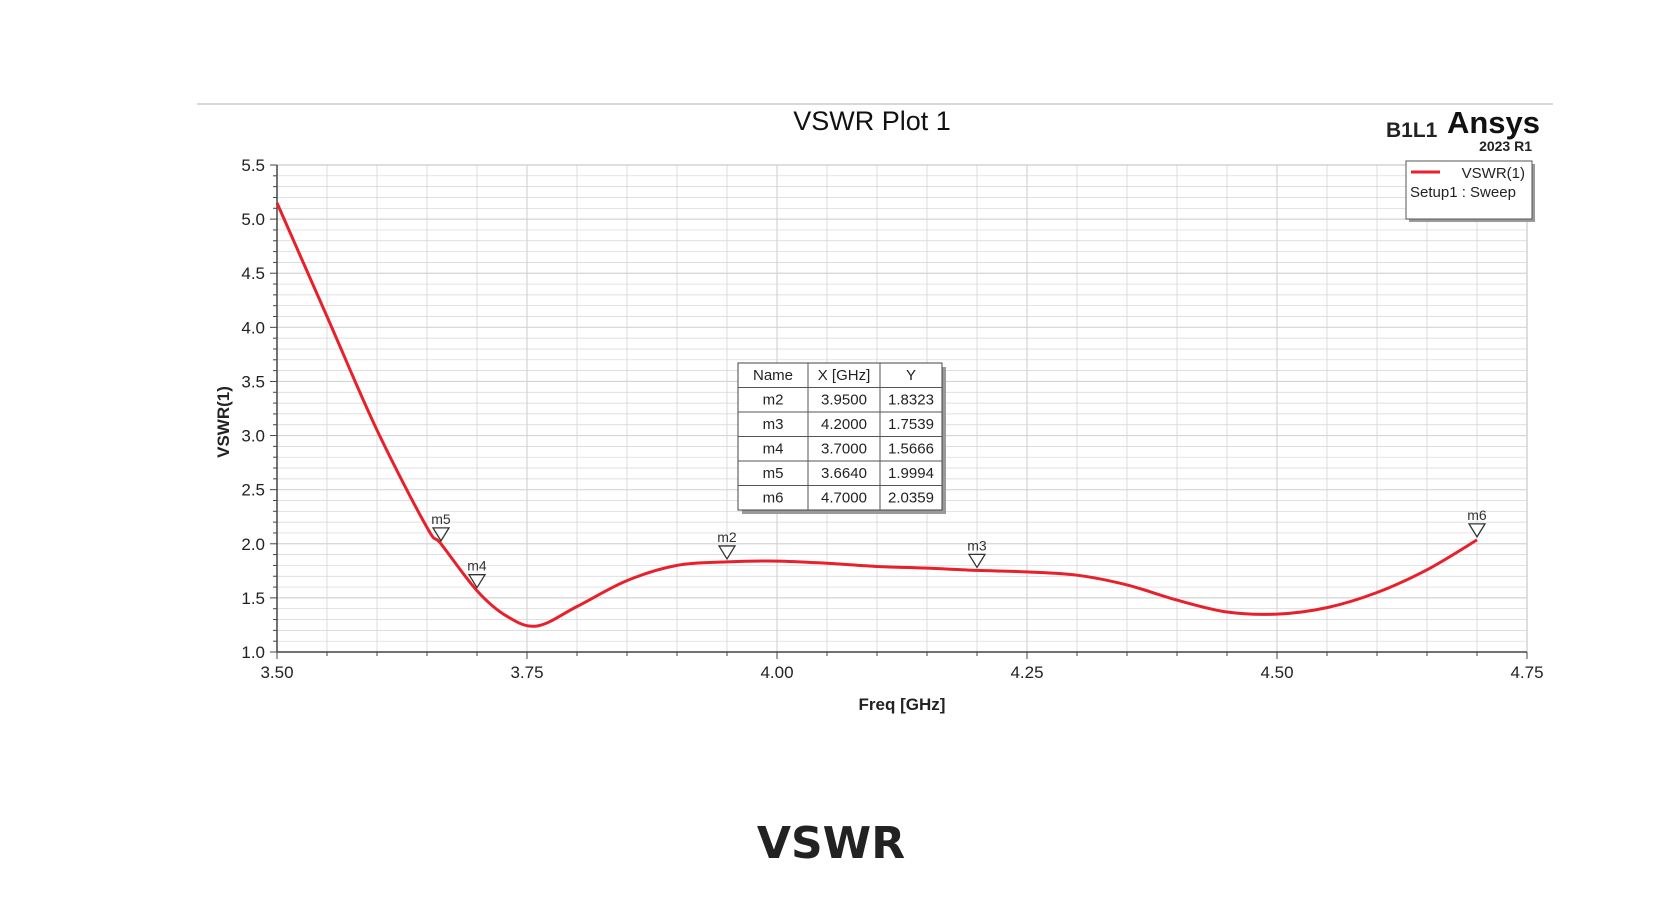  I want to click on marker-table-cell: 4.7000, so click(844, 498).